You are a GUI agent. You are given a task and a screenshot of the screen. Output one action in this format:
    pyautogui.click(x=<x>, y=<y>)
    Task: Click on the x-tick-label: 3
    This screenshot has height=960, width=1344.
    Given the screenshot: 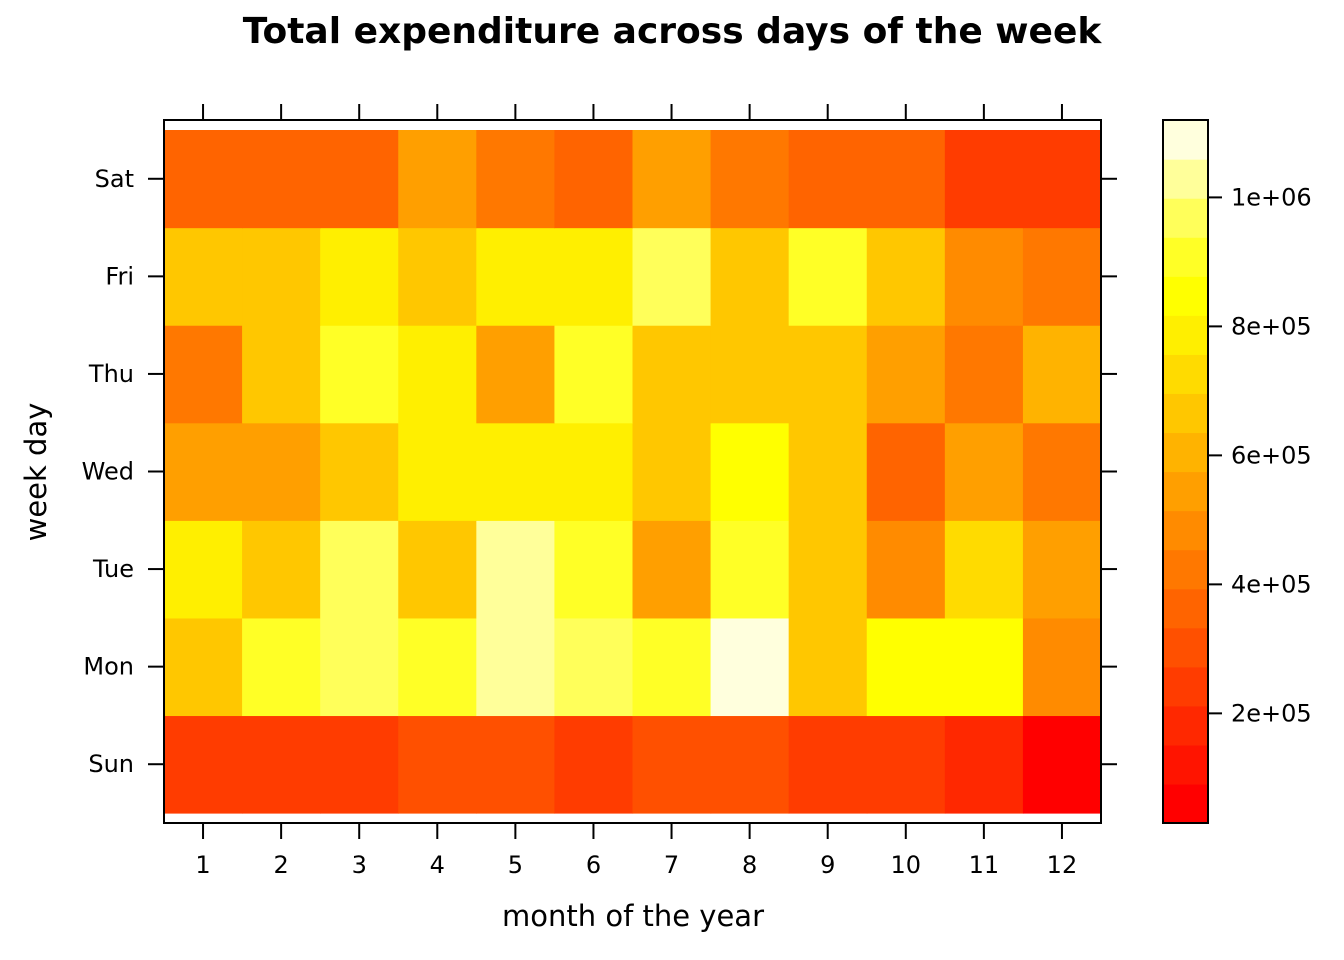 What is the action you would take?
    pyautogui.click(x=359, y=865)
    